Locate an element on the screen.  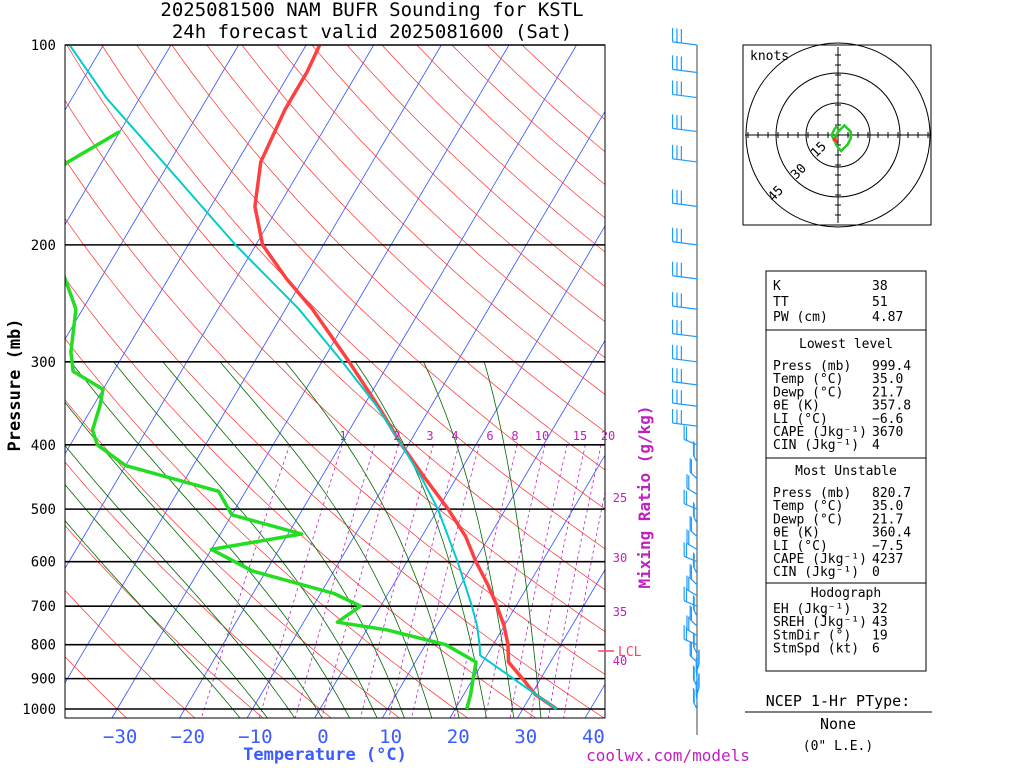
ptype-value: None is located at coordinates (838, 724).